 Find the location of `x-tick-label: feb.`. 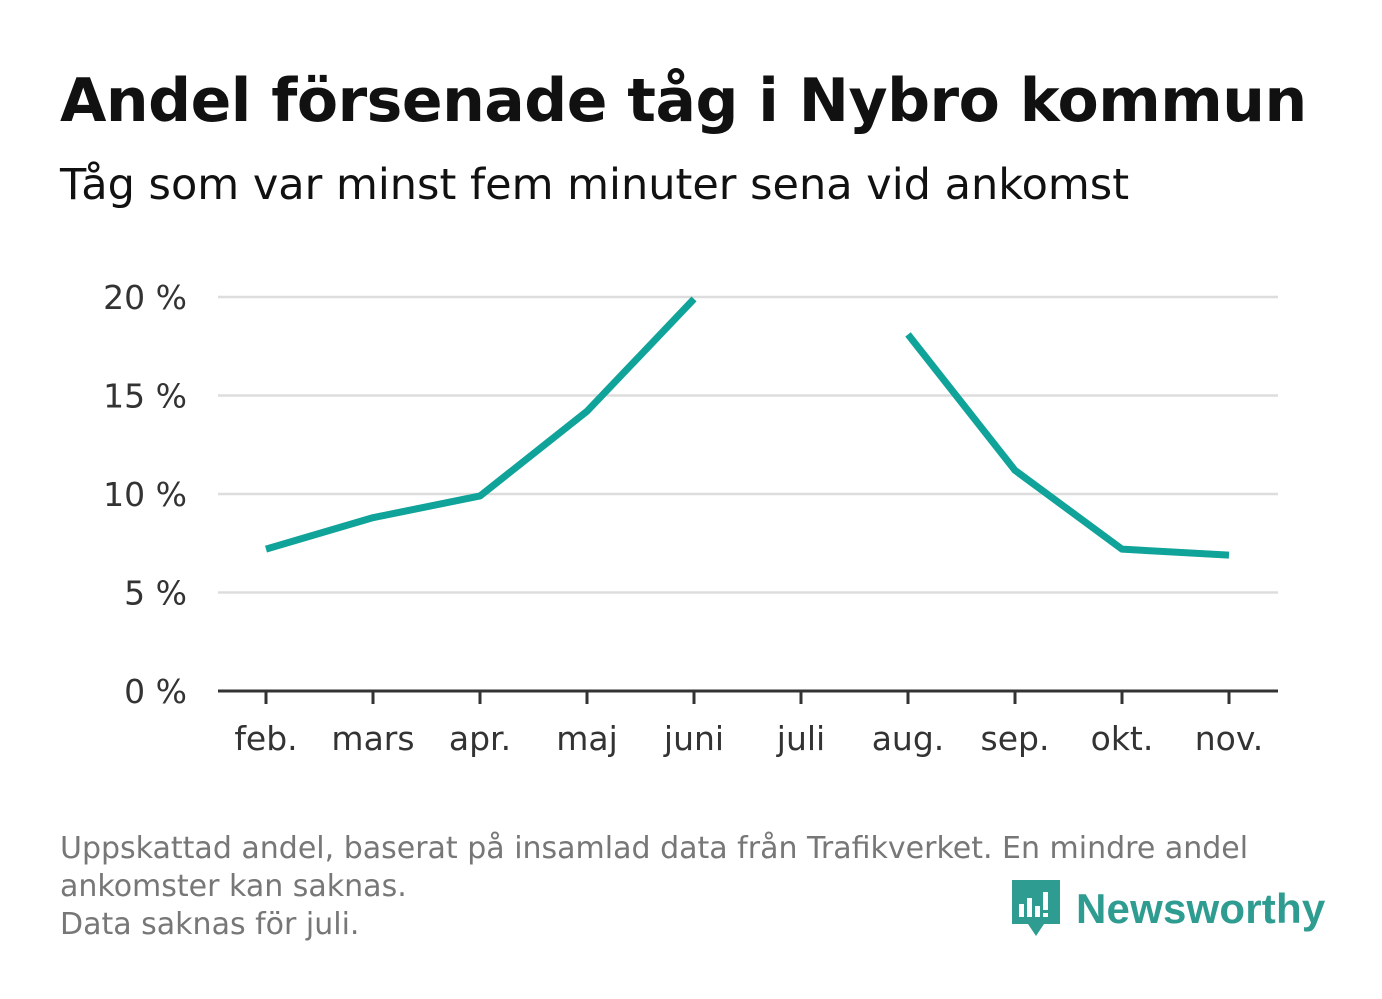

x-tick-label: feb. is located at coordinates (265, 738).